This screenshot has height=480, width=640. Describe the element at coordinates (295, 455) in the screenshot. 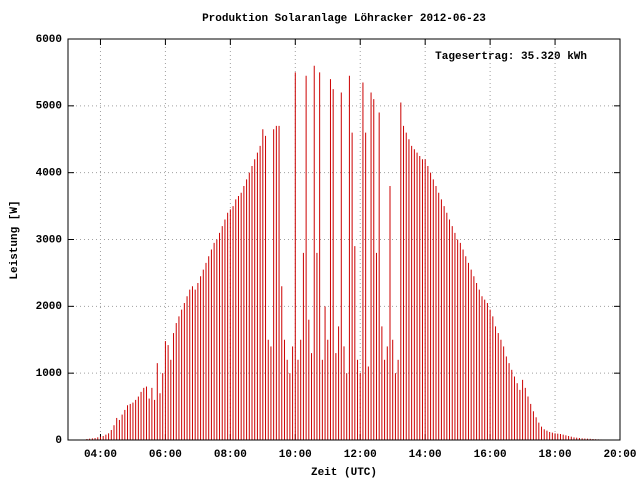

I see `x-tick-label: 10:00` at that location.